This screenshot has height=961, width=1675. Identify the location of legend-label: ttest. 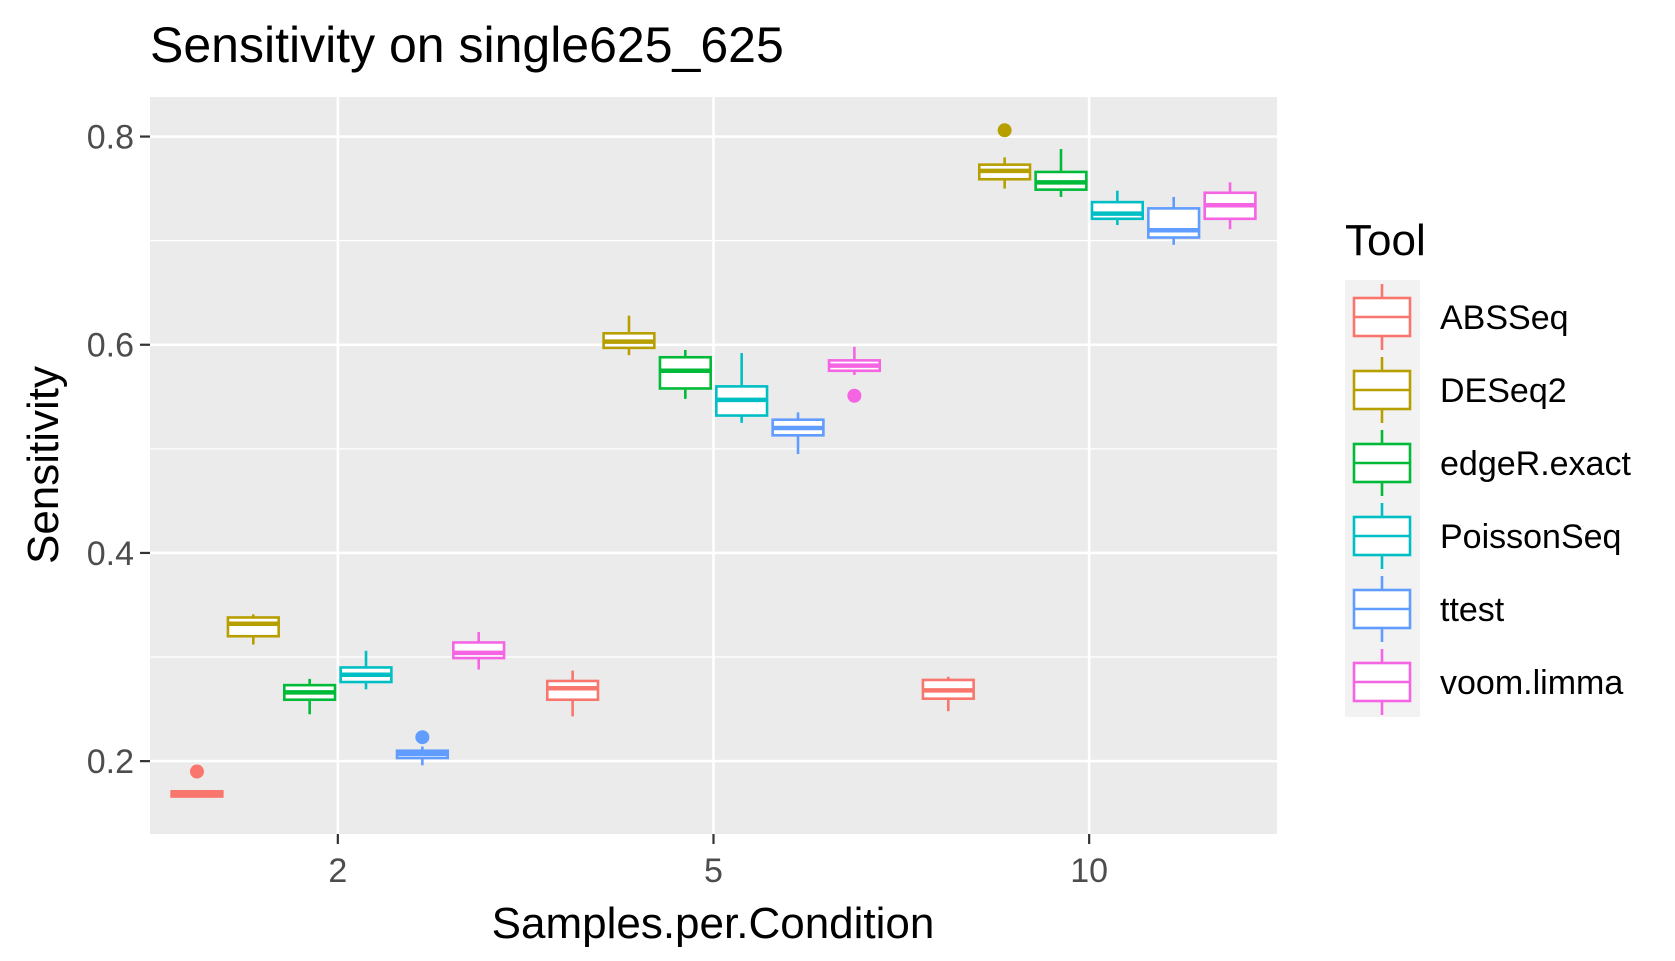
(1472, 610).